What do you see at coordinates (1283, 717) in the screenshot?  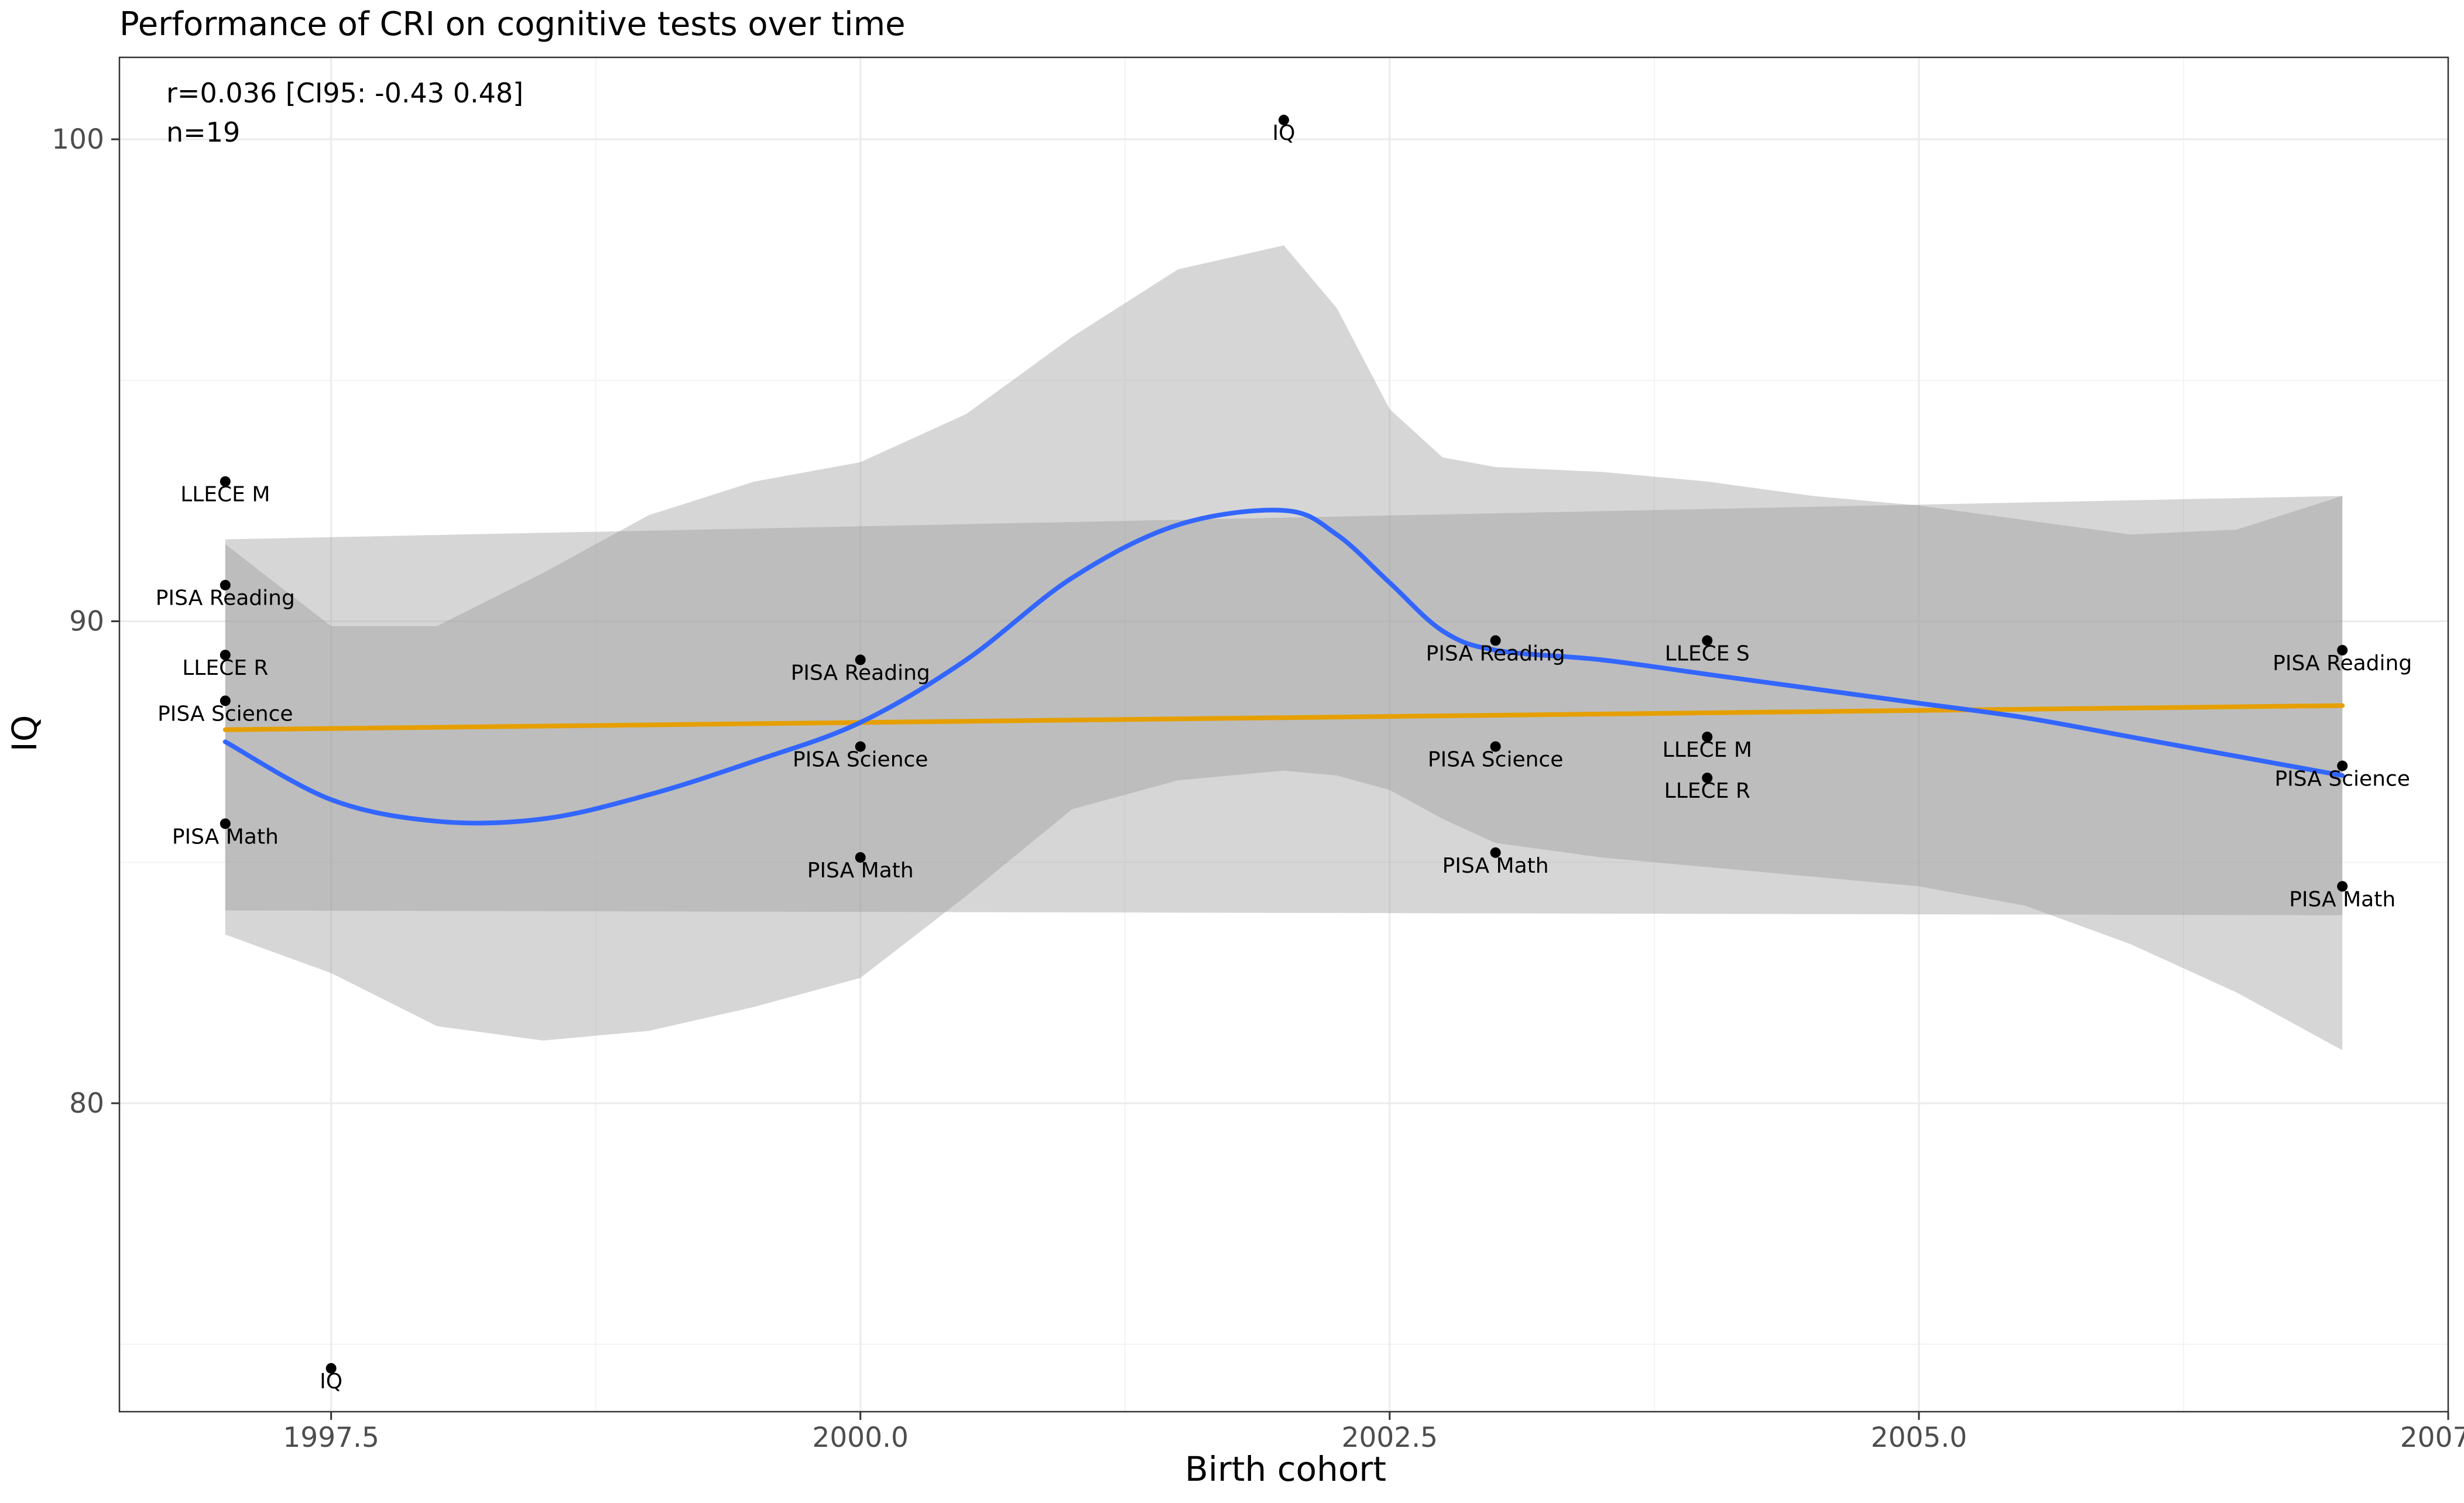 I see `linear-fit-line` at bounding box center [1283, 717].